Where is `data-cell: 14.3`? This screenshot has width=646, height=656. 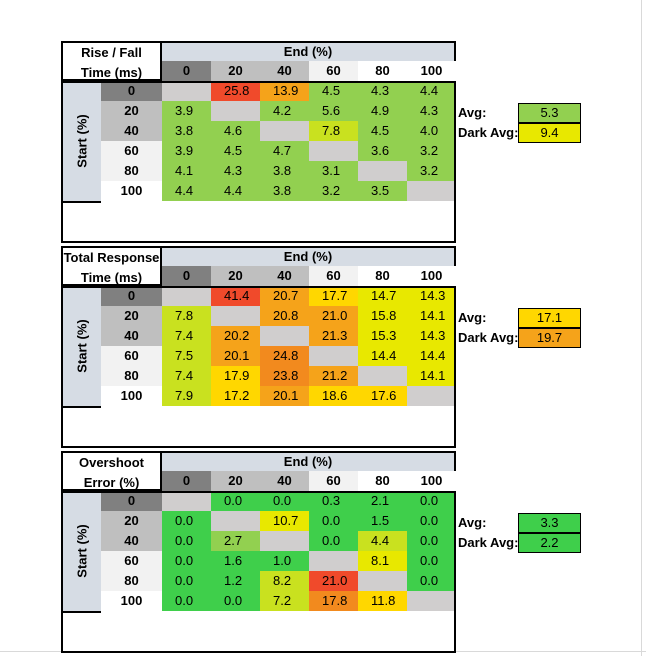
data-cell: 14.3 is located at coordinates (431, 296).